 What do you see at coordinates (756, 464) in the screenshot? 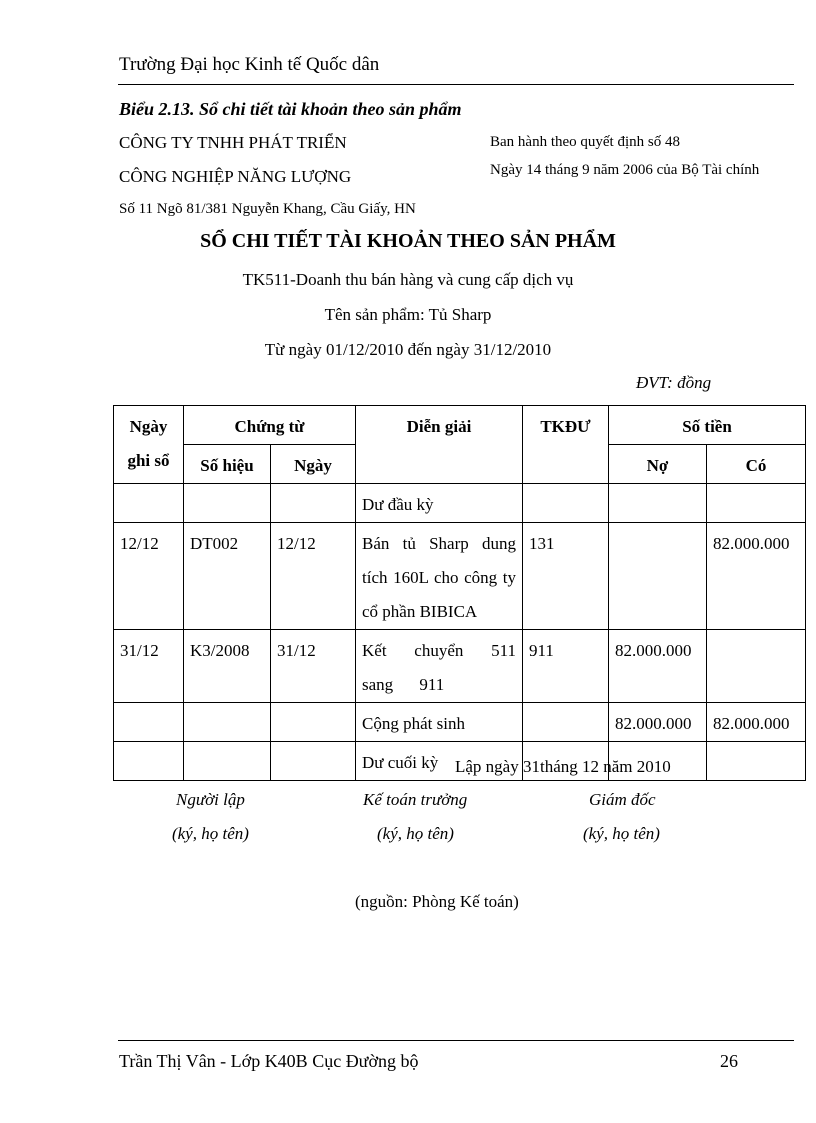
I see `header-co: Có` at bounding box center [756, 464].